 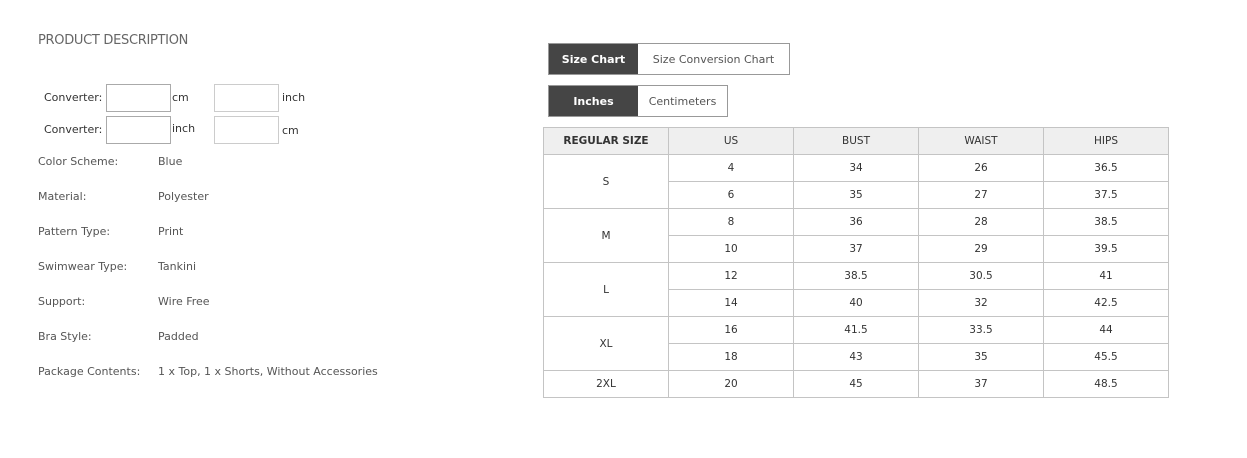 What do you see at coordinates (981, 141) in the screenshot?
I see `header-waist: WAIST` at bounding box center [981, 141].